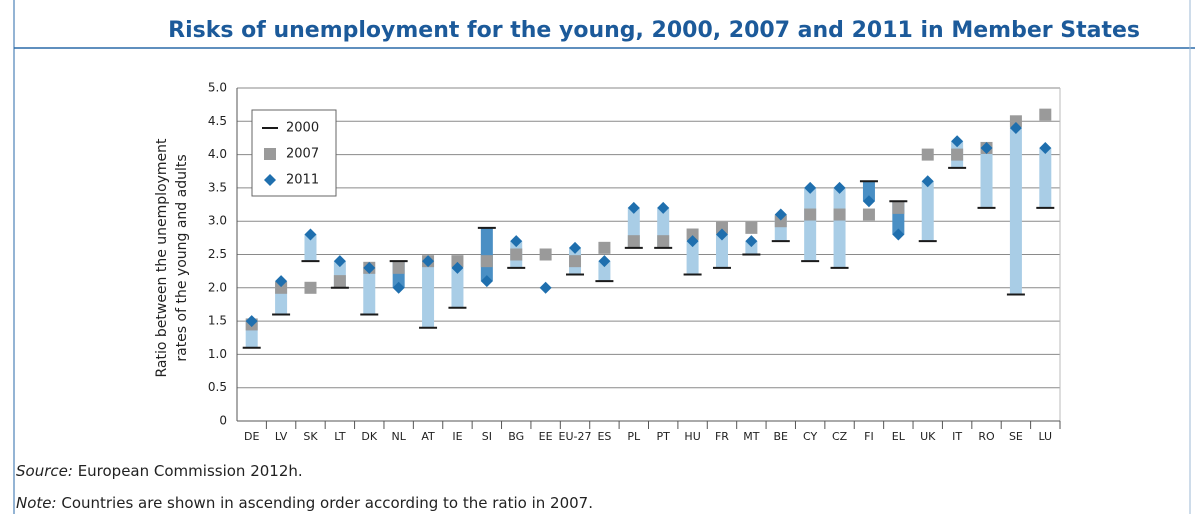 This screenshot has height=514, width=1195. What do you see at coordinates (487, 436) in the screenshot?
I see `x-tick-label: SI` at bounding box center [487, 436].